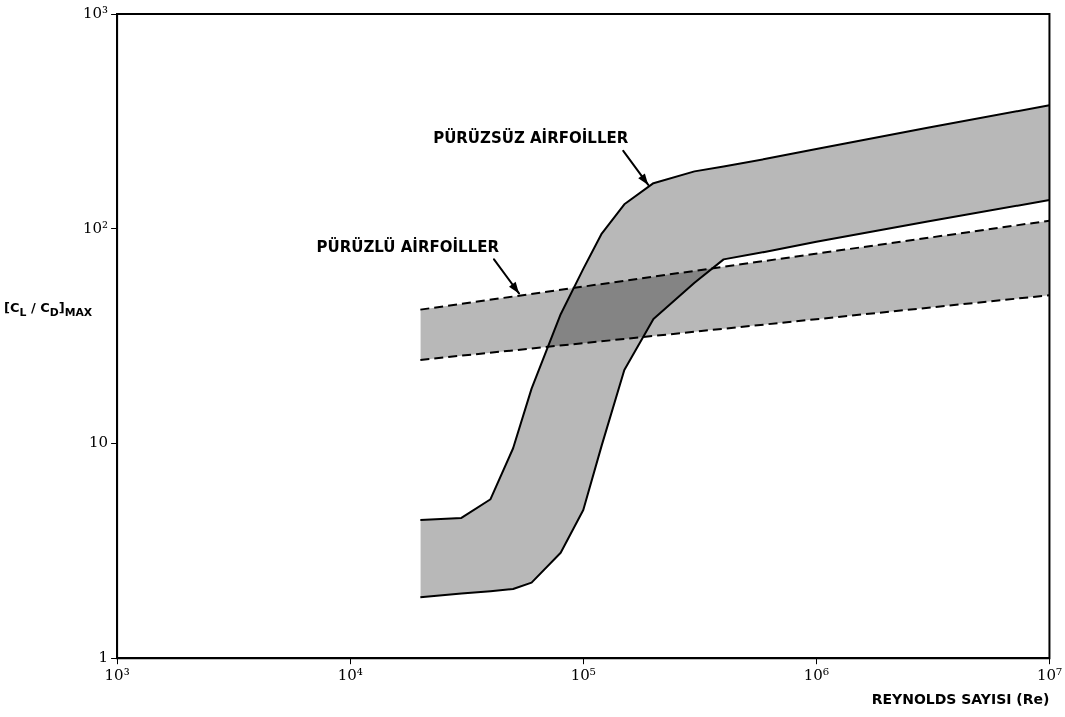 The width and height of the screenshot is (1065, 717). Describe the element at coordinates (1049, 675) in the screenshot. I see `x-tick-label: 10⁷` at that location.